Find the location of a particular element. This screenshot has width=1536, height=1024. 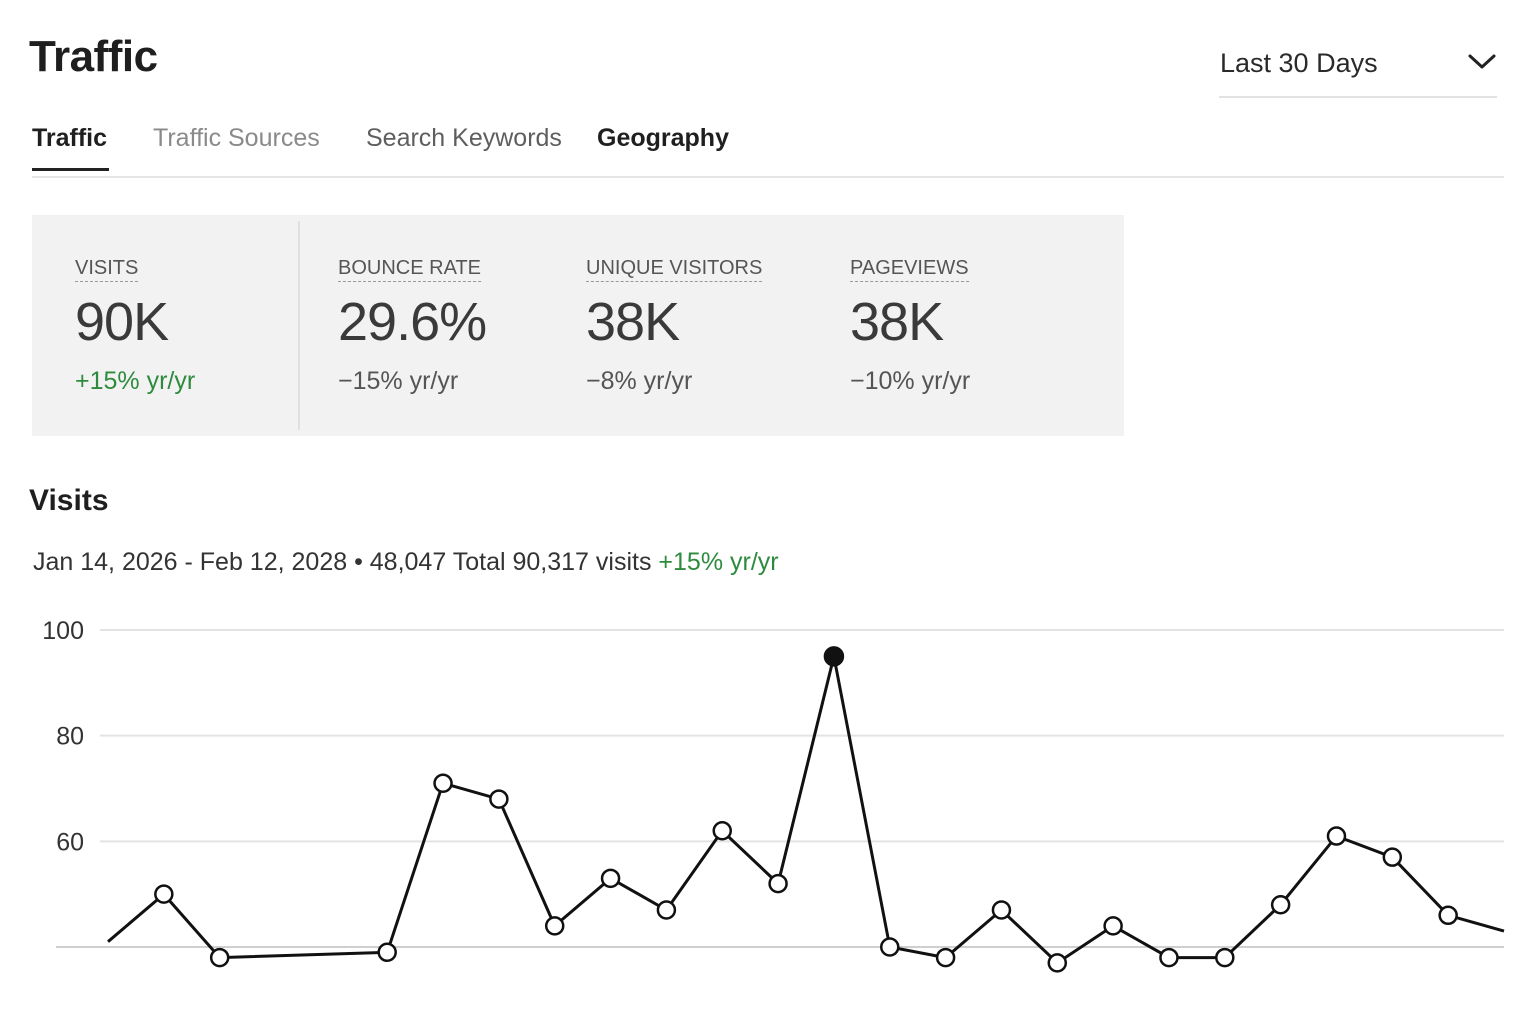

y-tick-label: 80 is located at coordinates (70, 737).